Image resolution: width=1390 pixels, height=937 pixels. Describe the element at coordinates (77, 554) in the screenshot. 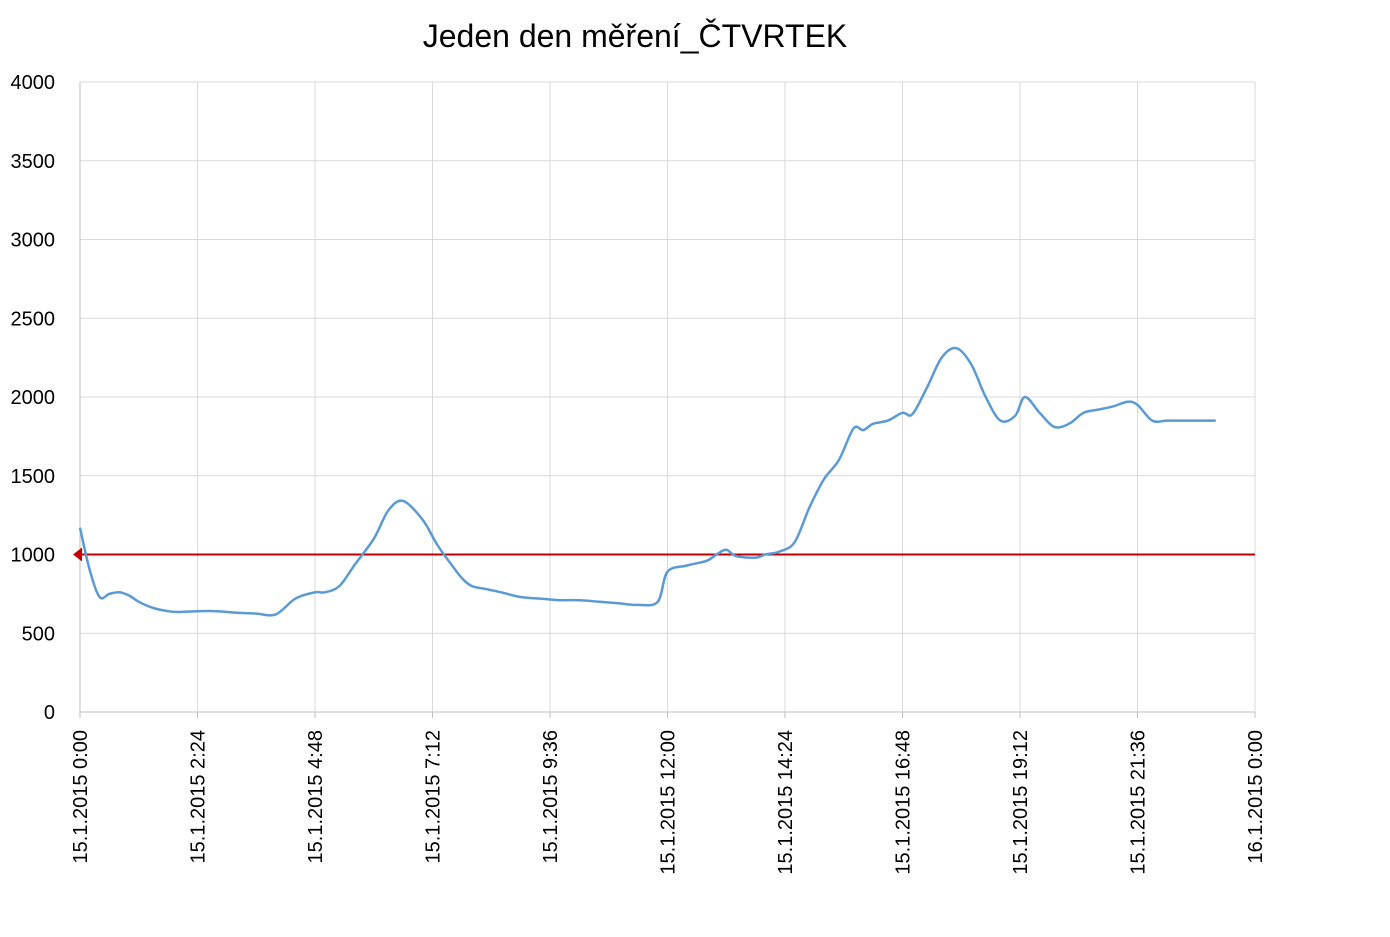

I see `threshold-marker` at that location.